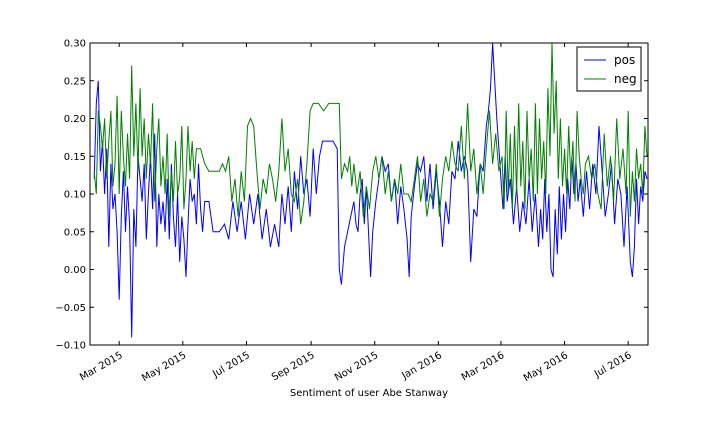 This screenshot has height=432, width=720. I want to click on x-tick-label: Sep 2015, so click(293, 366).